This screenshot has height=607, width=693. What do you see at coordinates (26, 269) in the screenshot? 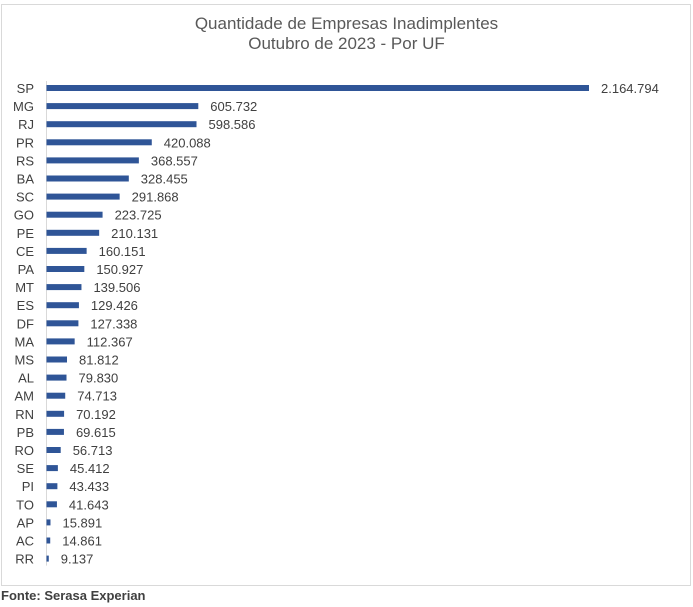
I see `category-label: PA` at bounding box center [26, 269].